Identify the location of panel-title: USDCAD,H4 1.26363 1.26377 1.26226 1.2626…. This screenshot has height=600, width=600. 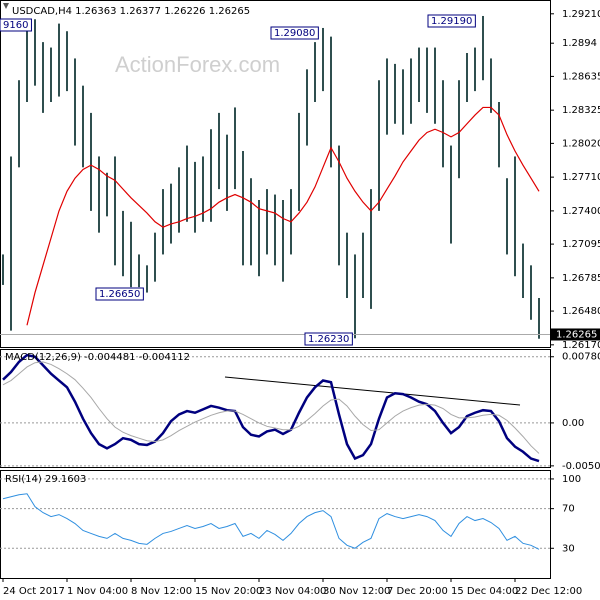
(131, 11).